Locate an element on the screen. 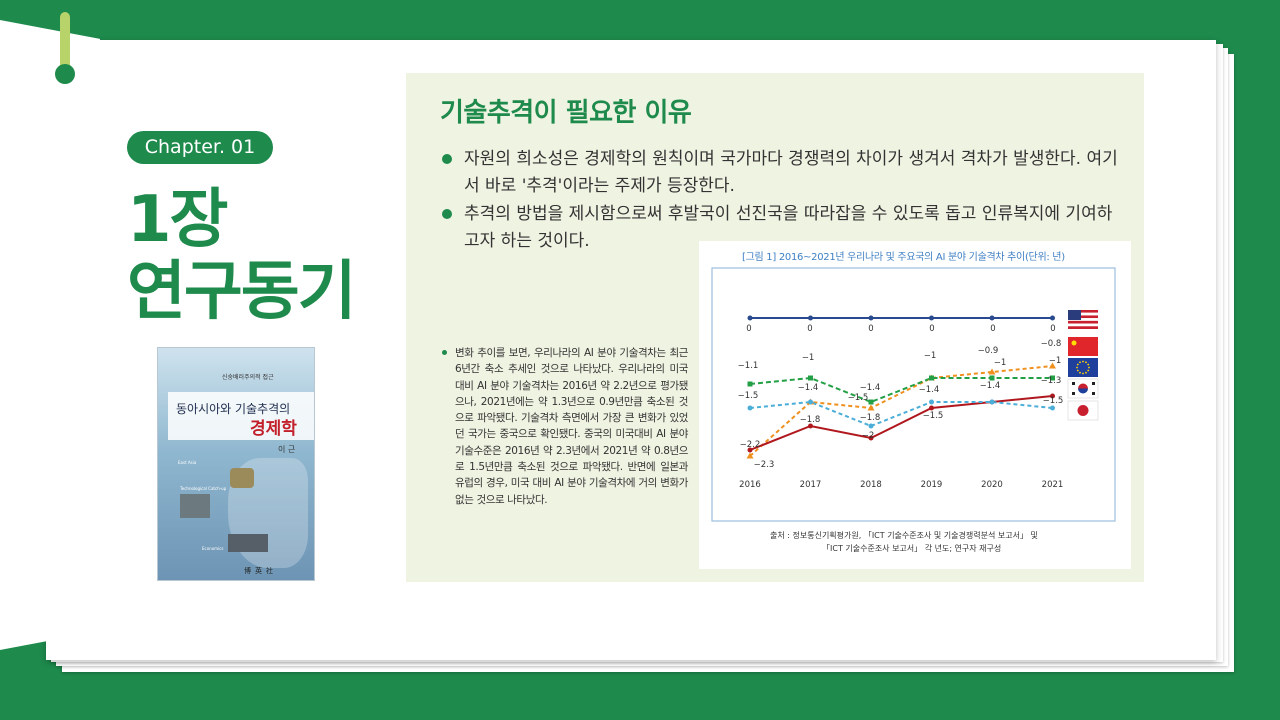 The width and height of the screenshot is (1280, 720). chapter-badge: Chapter. 01 is located at coordinates (200, 147).